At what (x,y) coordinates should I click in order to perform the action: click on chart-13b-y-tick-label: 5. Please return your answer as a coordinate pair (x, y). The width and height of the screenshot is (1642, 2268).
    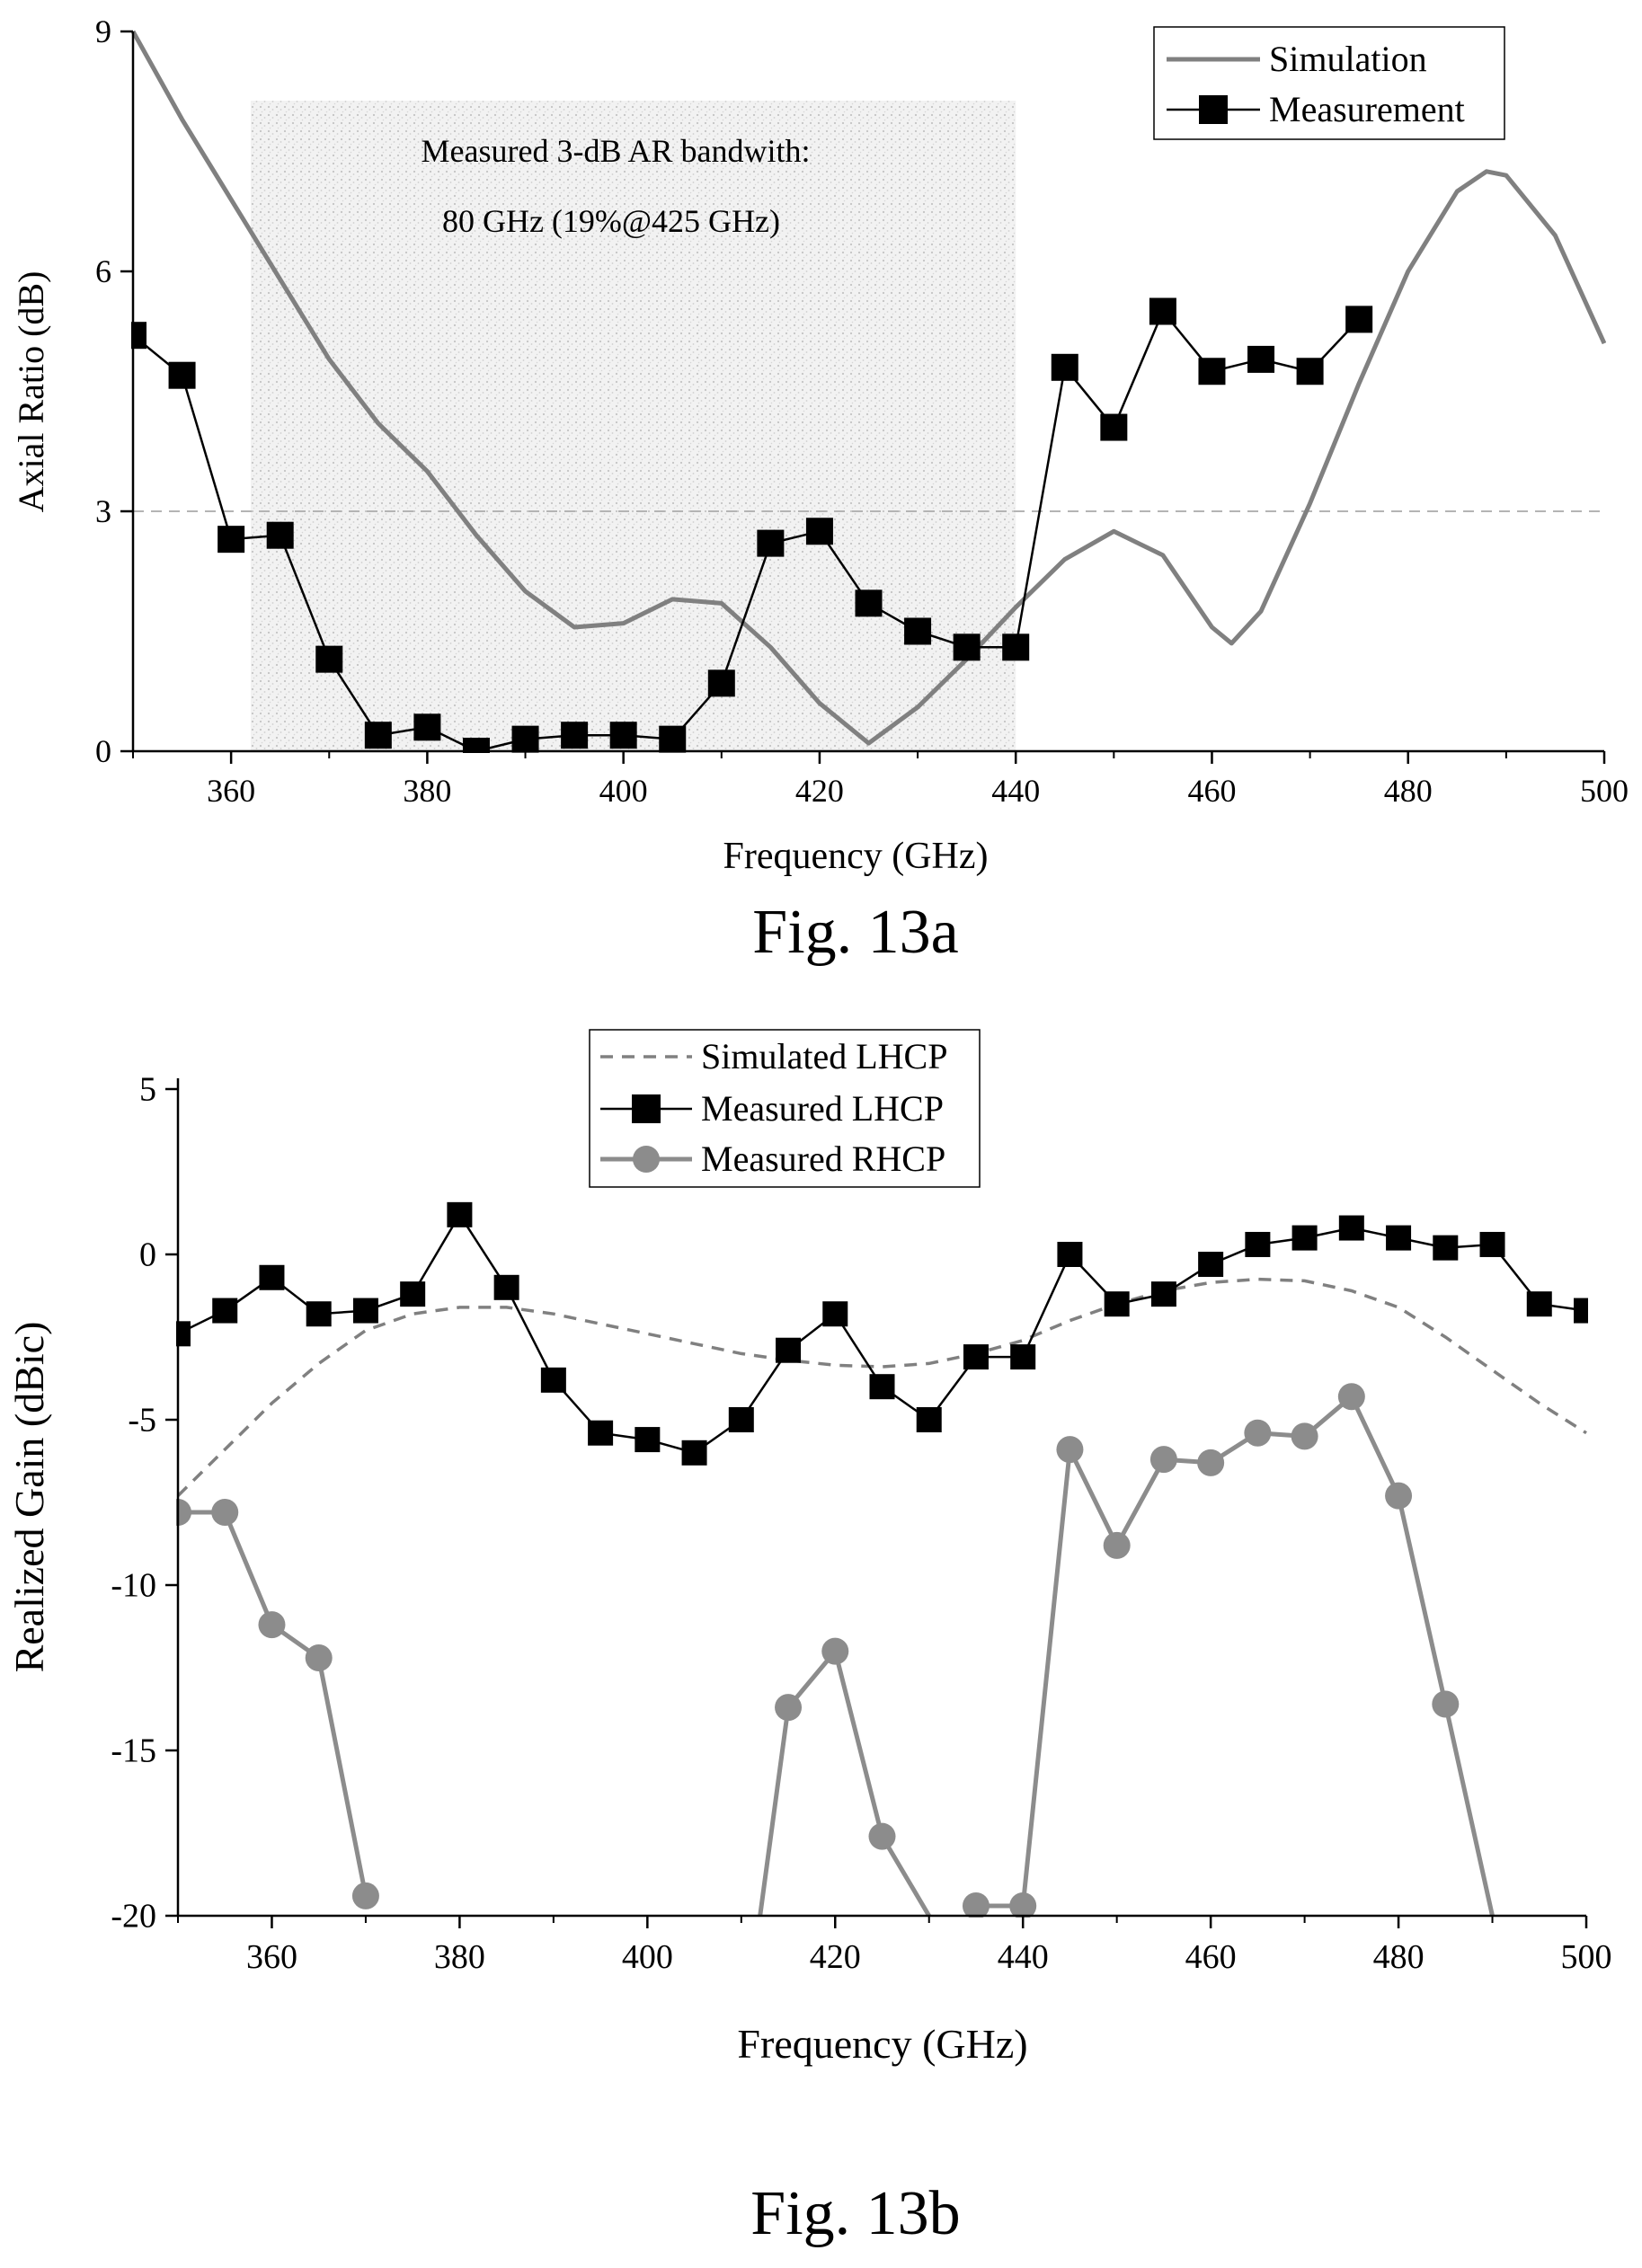
    Looking at the image, I should click on (147, 1090).